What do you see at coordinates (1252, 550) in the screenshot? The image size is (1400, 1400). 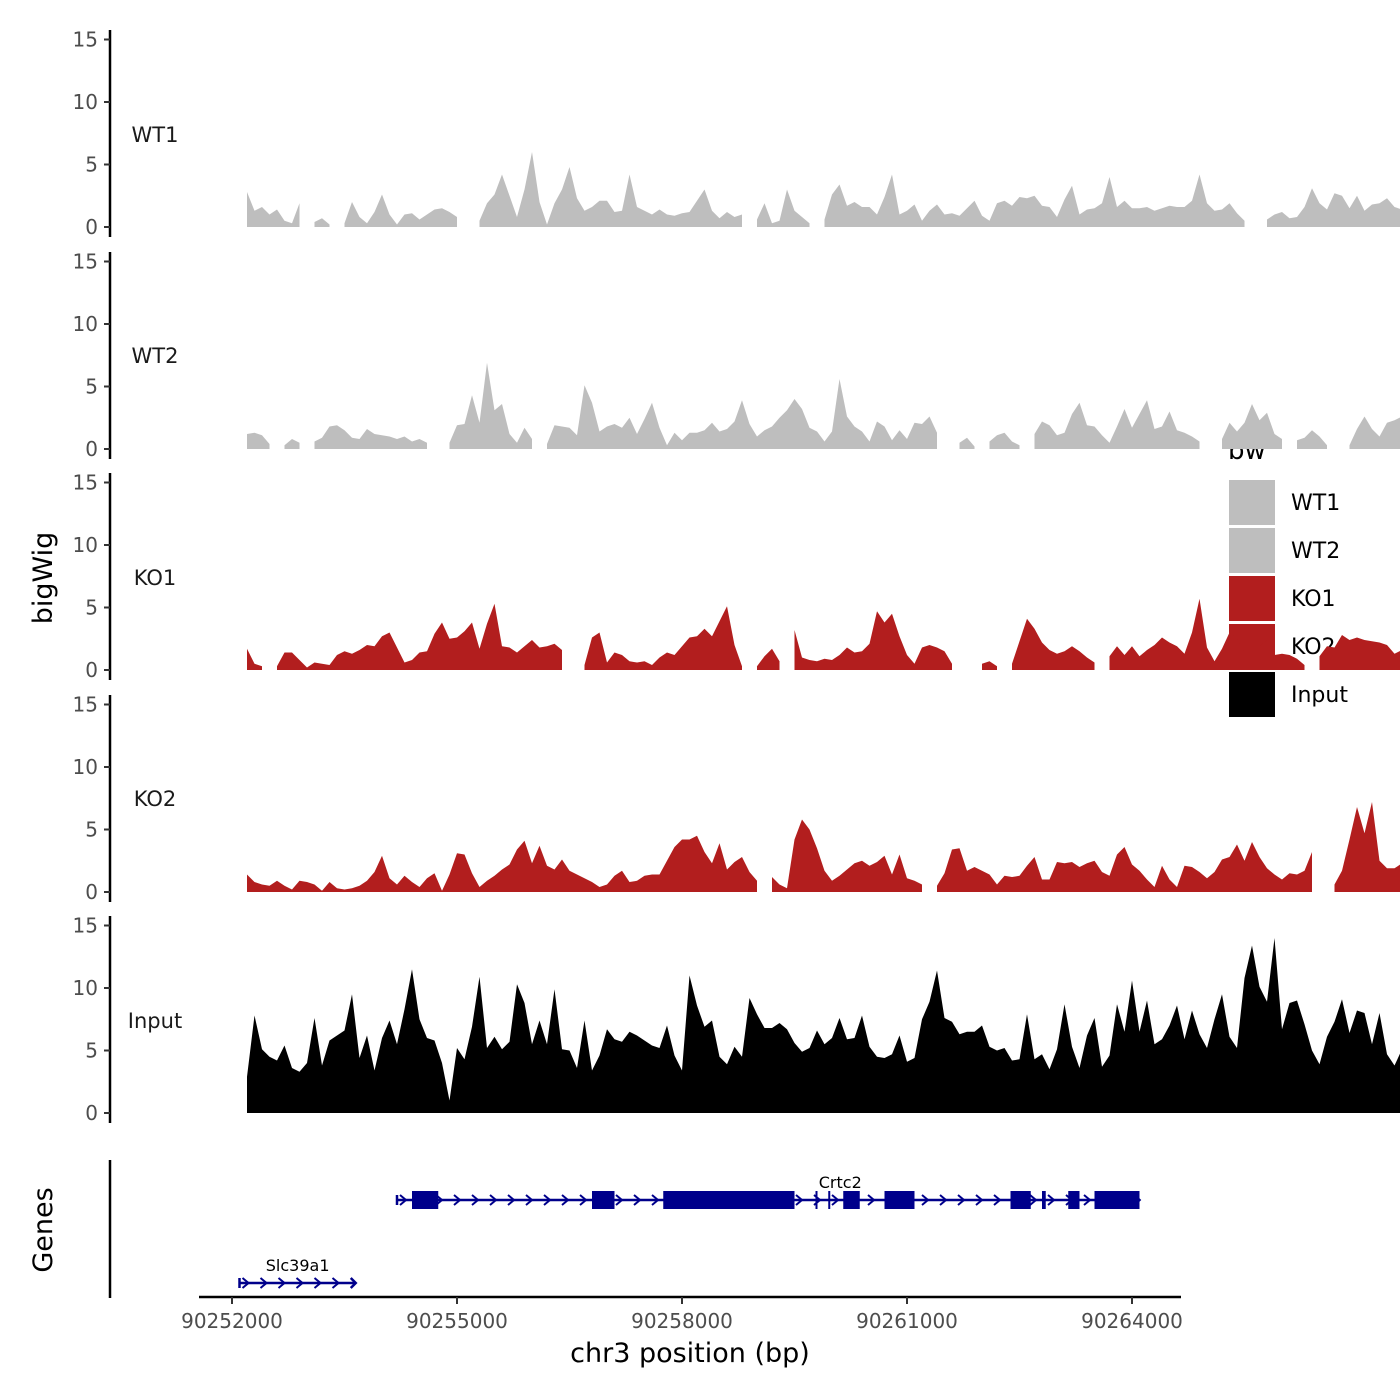 I see `legend-key-wt2` at bounding box center [1252, 550].